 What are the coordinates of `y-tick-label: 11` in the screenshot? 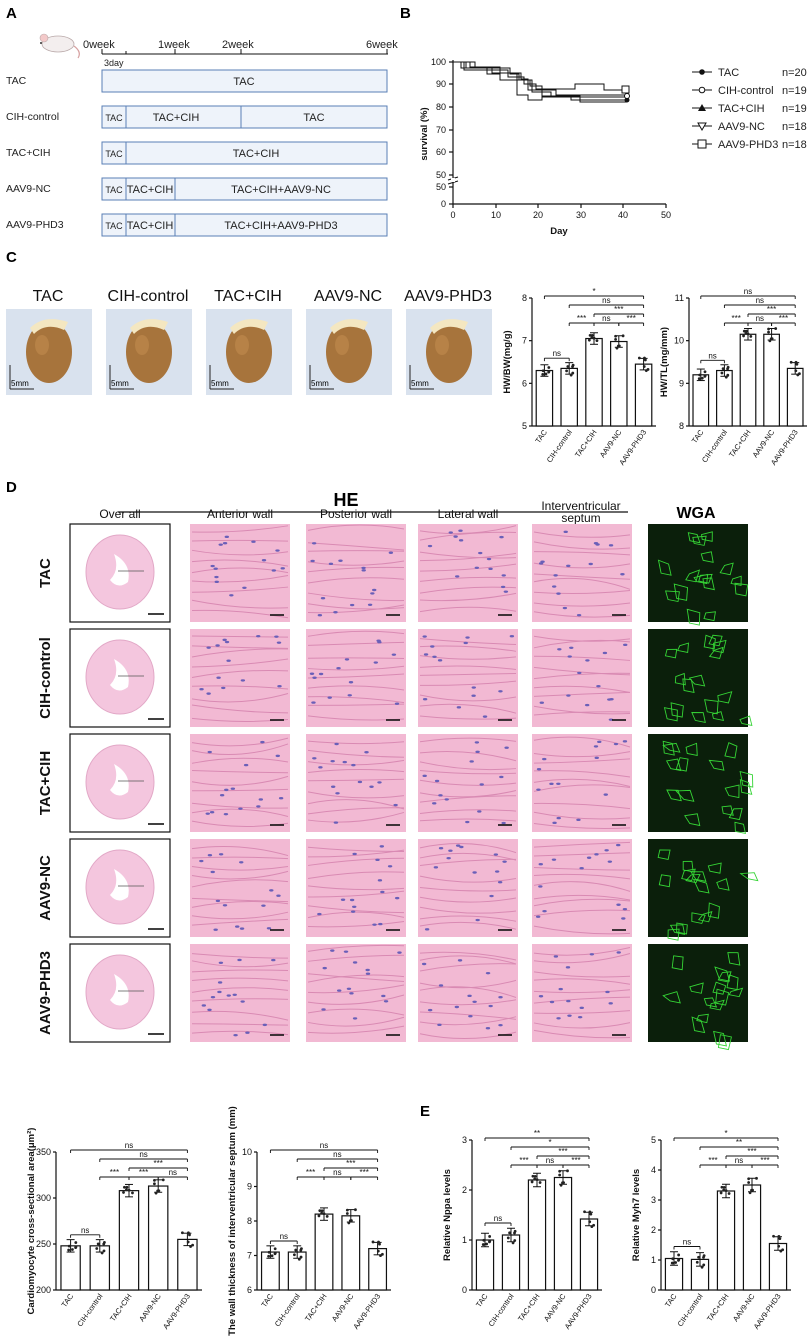 It's located at (679, 298).